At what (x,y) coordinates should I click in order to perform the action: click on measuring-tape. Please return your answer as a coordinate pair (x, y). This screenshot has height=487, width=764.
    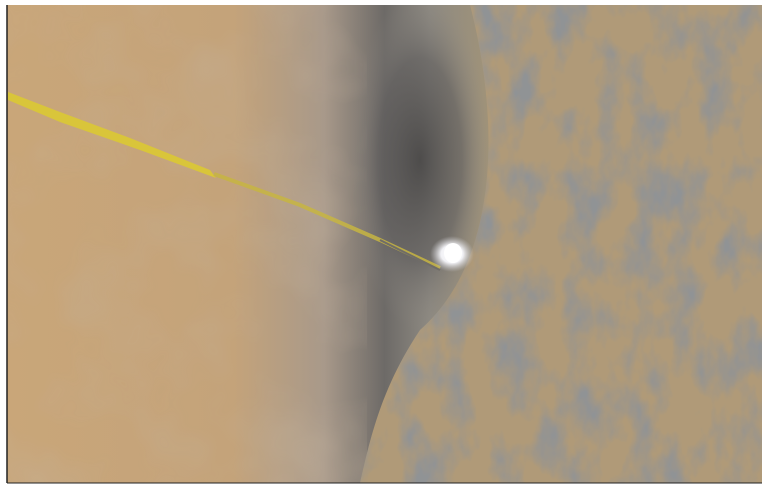
    Looking at the image, I should click on (112, 135).